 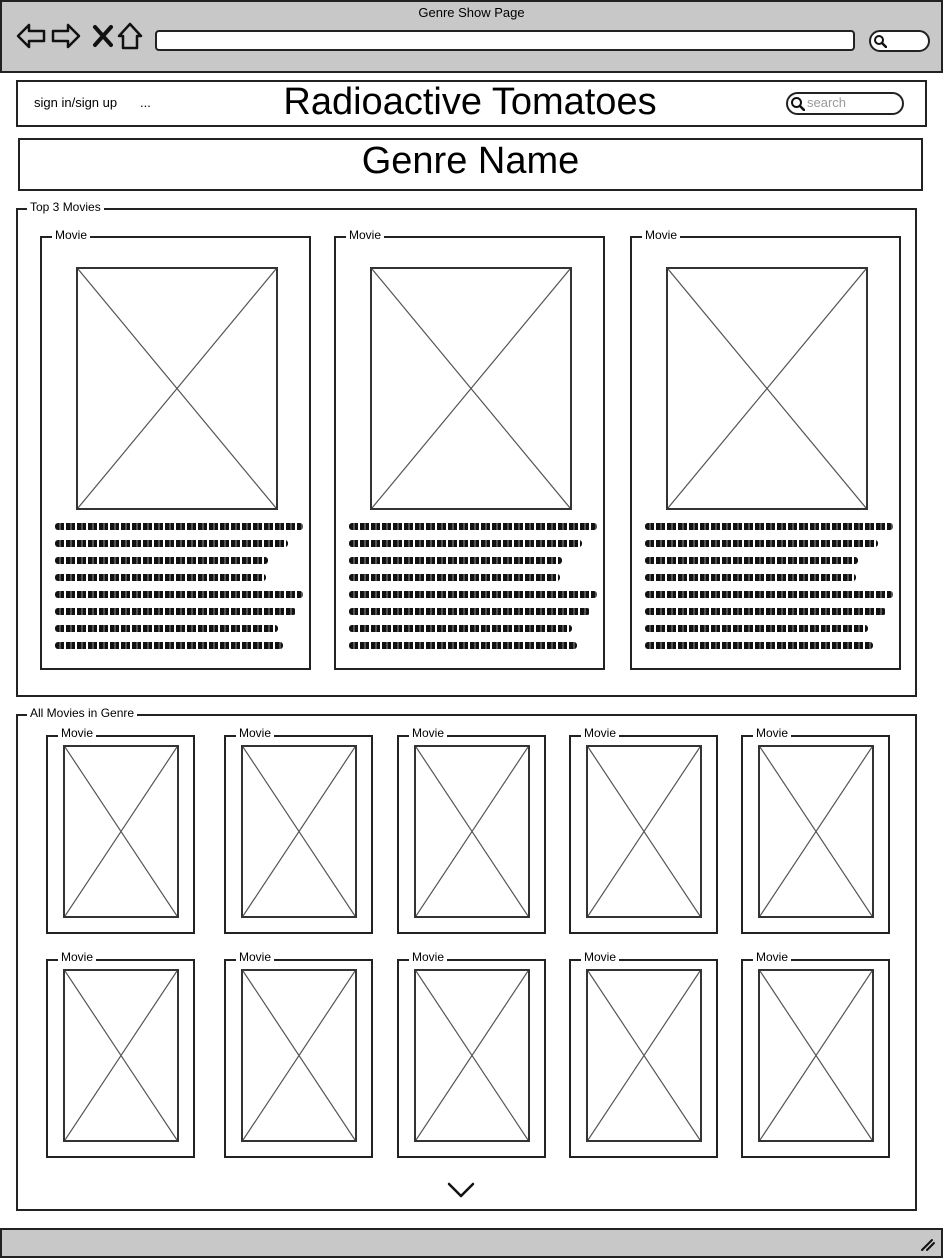 I want to click on sign-in-link: sign in/sign up, so click(x=76, y=102).